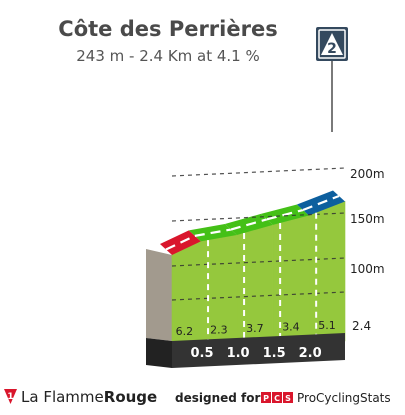 This screenshot has height=415, width=405. I want to click on km-mark-label: 1.0, so click(238, 353).